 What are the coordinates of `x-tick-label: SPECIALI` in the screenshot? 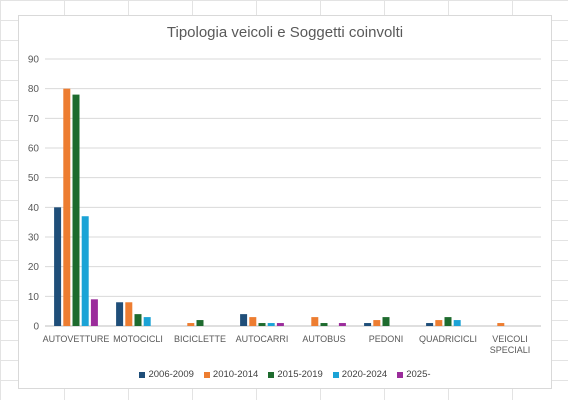 It's located at (510, 350).